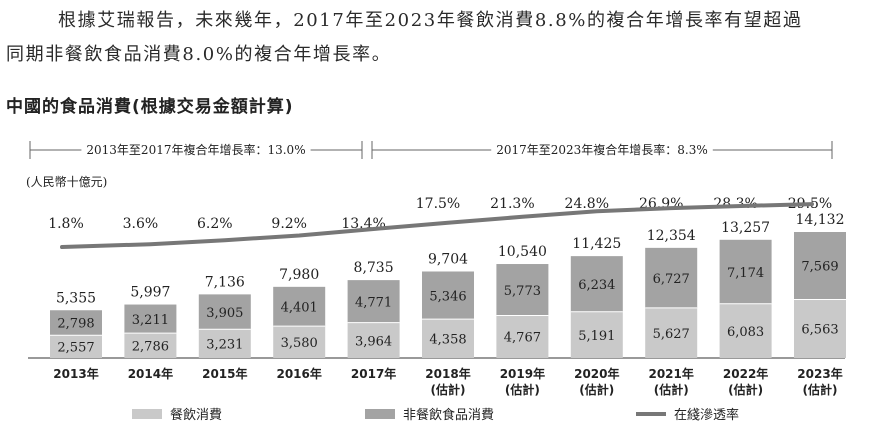 The width and height of the screenshot is (873, 434). What do you see at coordinates (438, 204) in the screenshot?
I see `label-penetration-6: 17.5%` at bounding box center [438, 204].